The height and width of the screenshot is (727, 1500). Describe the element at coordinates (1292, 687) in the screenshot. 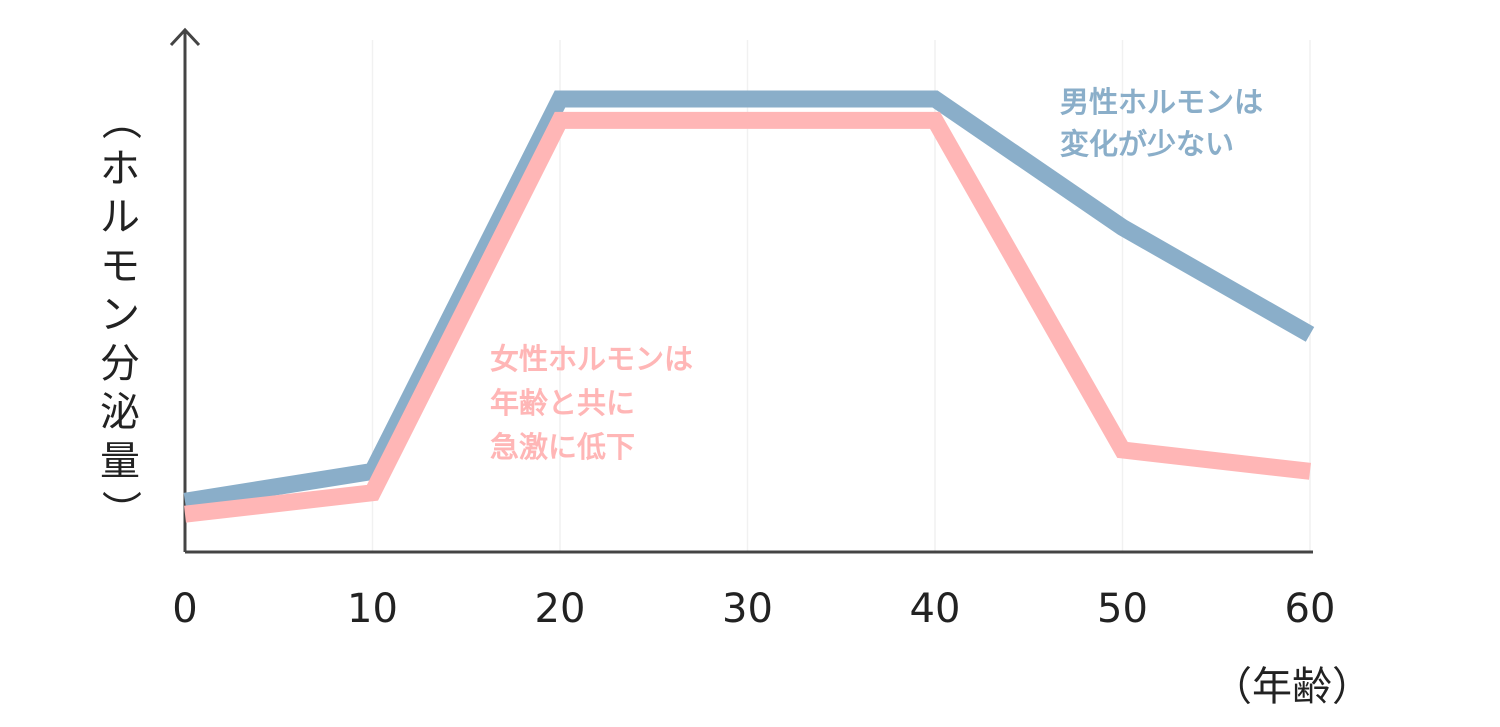

I see `x-axis-label: （年齢）` at that location.